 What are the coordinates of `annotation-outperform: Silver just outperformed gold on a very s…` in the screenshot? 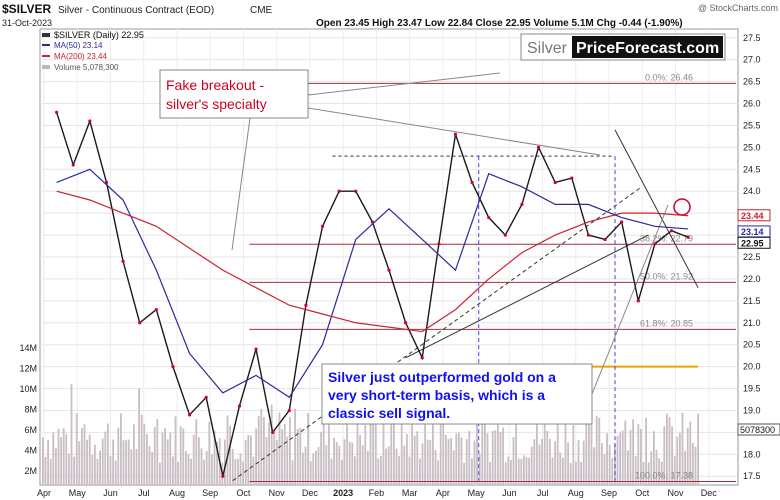 It's located at (457, 394).